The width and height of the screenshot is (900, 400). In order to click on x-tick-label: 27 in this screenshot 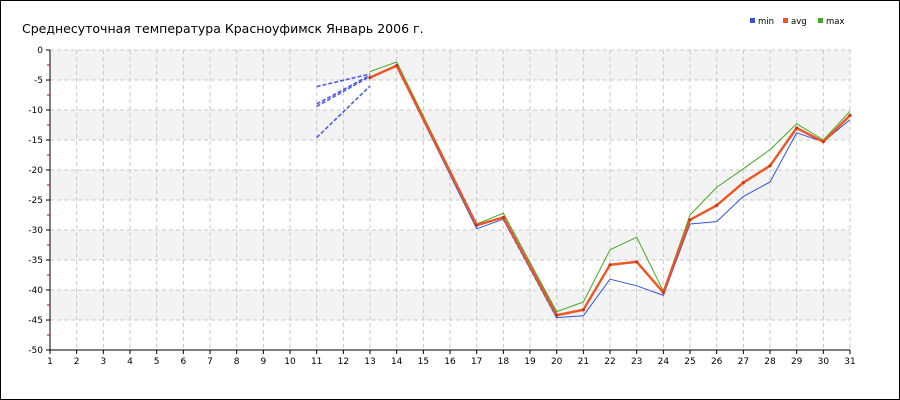, I will do `click(743, 362)`.